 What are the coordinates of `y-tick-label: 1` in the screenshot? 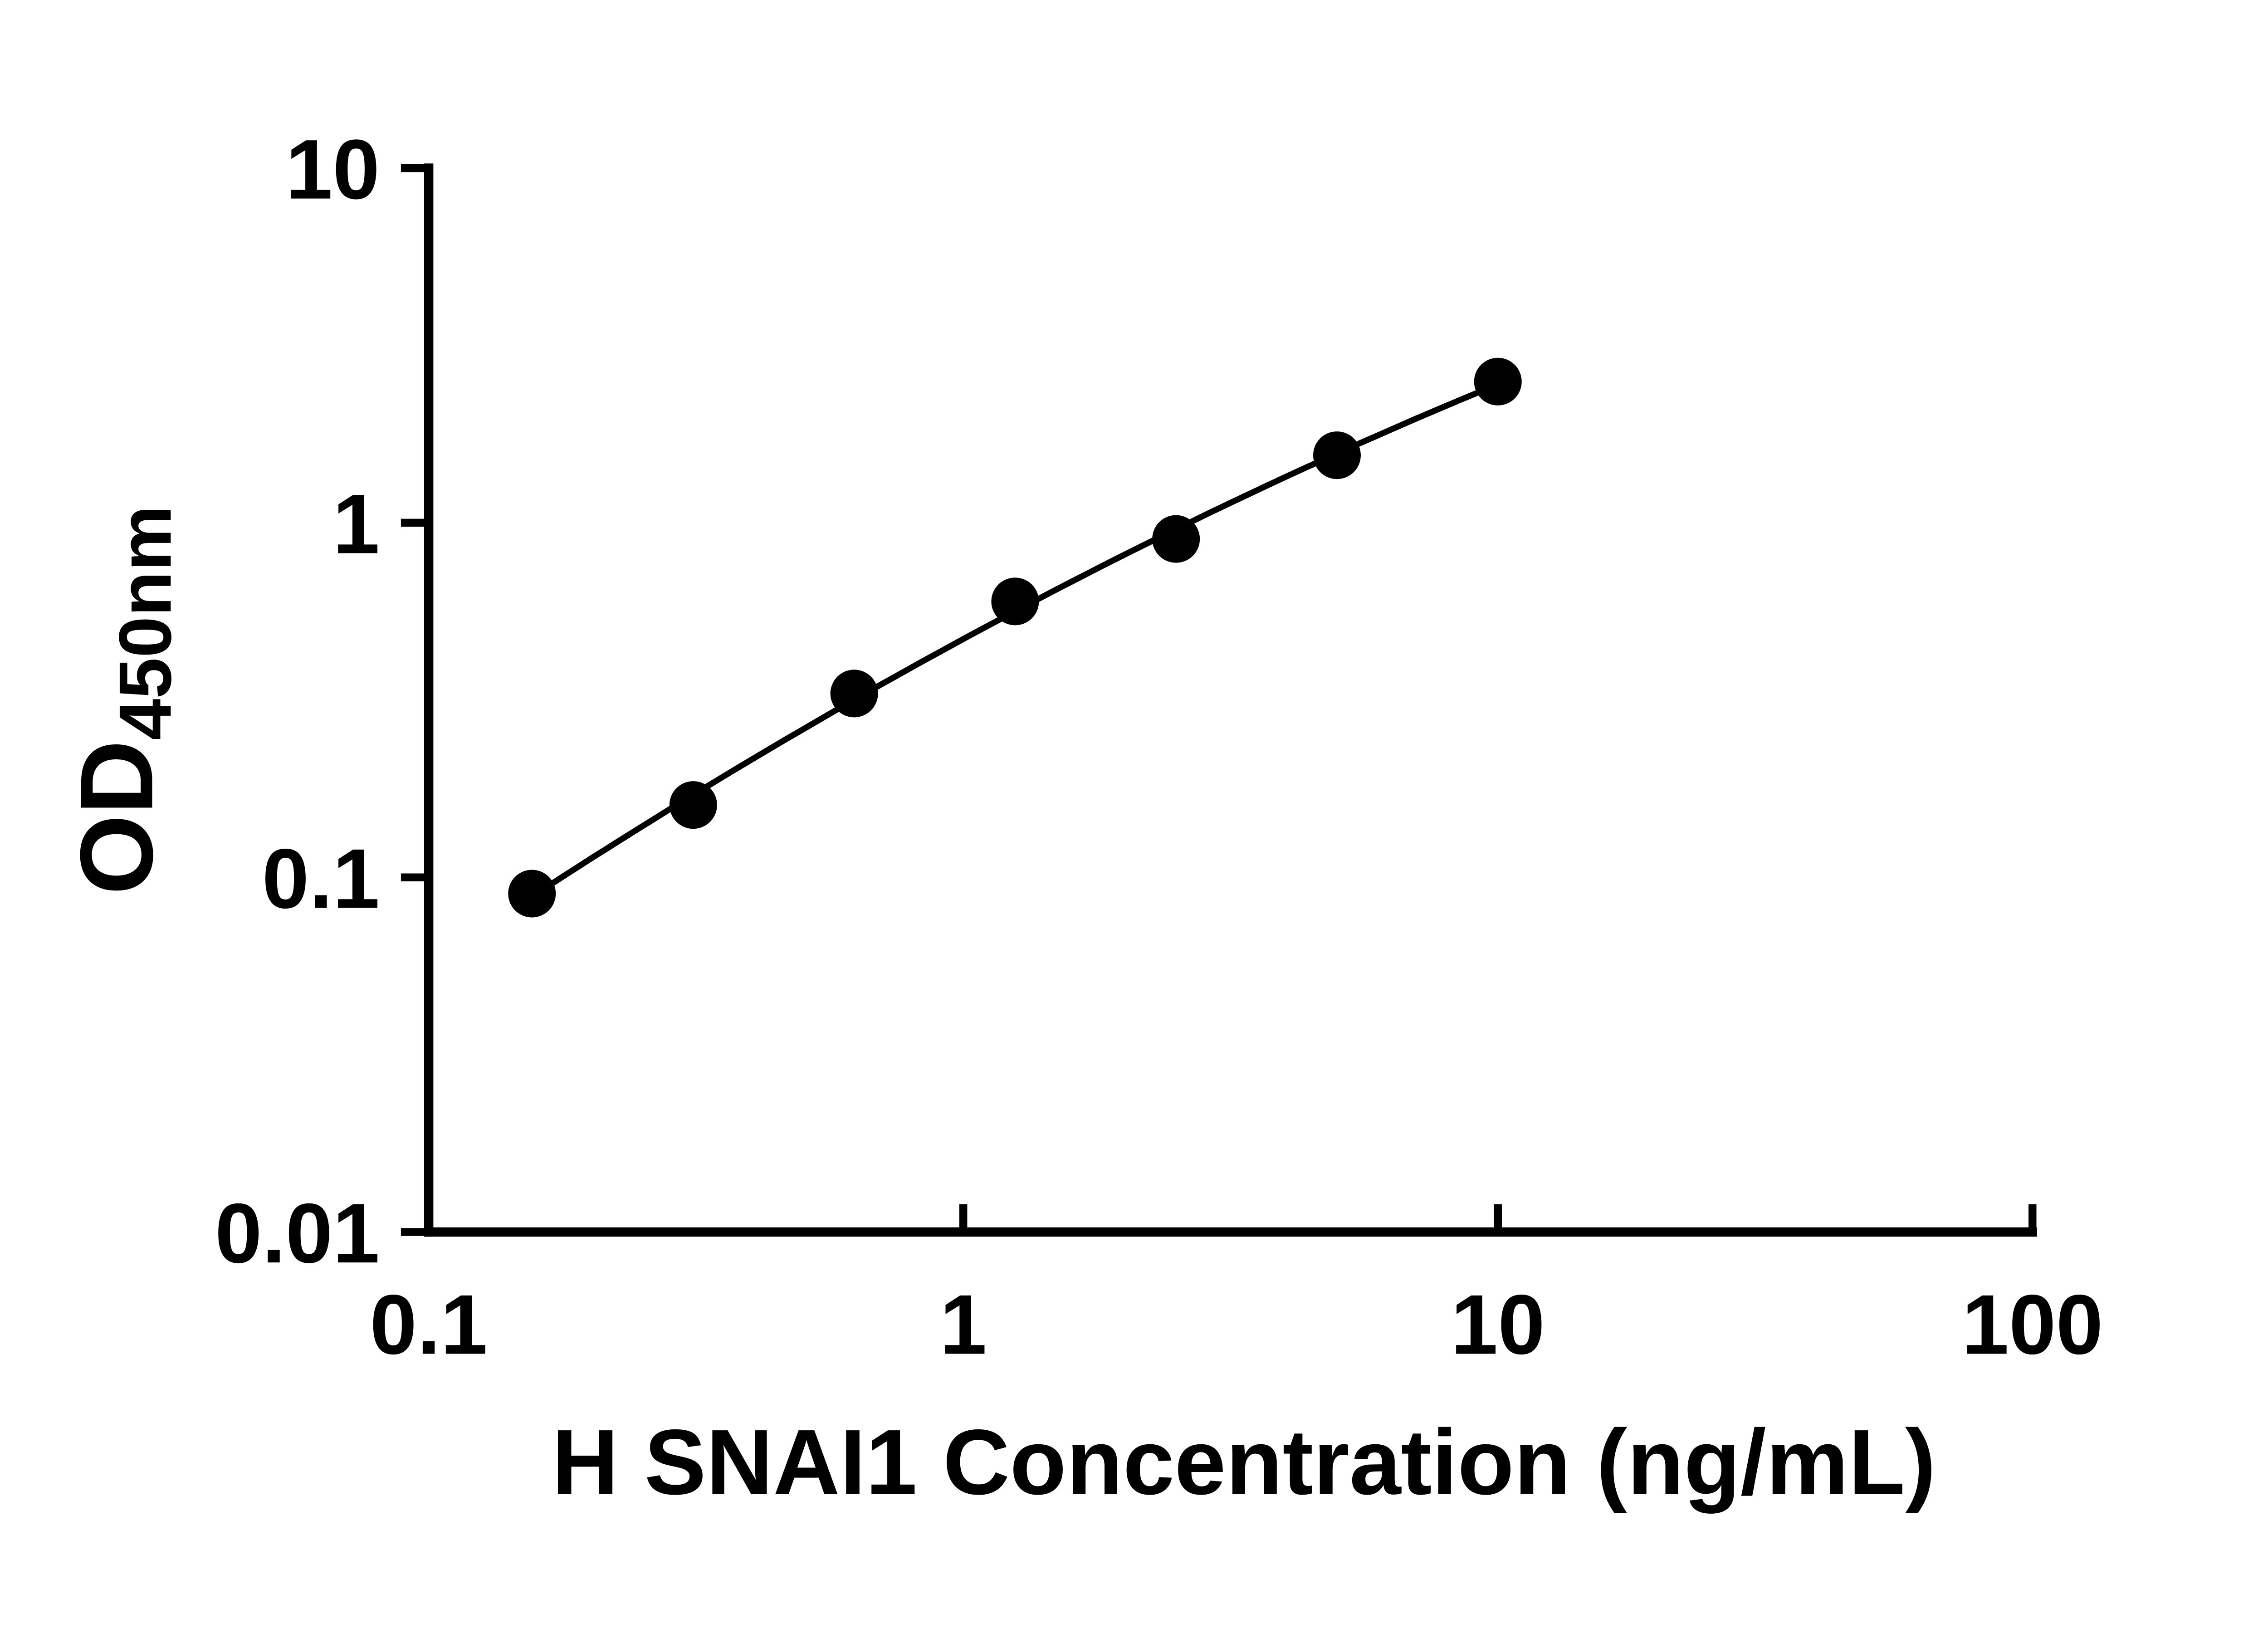 It's located at (356, 523).